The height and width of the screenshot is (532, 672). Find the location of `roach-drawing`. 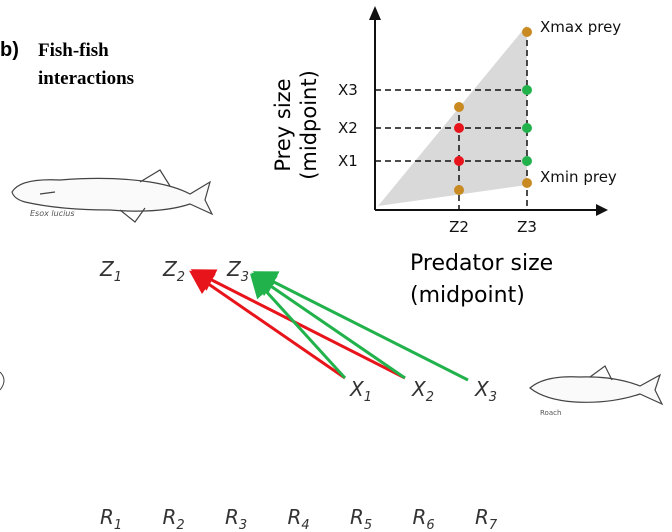

roach-drawing is located at coordinates (596, 385).